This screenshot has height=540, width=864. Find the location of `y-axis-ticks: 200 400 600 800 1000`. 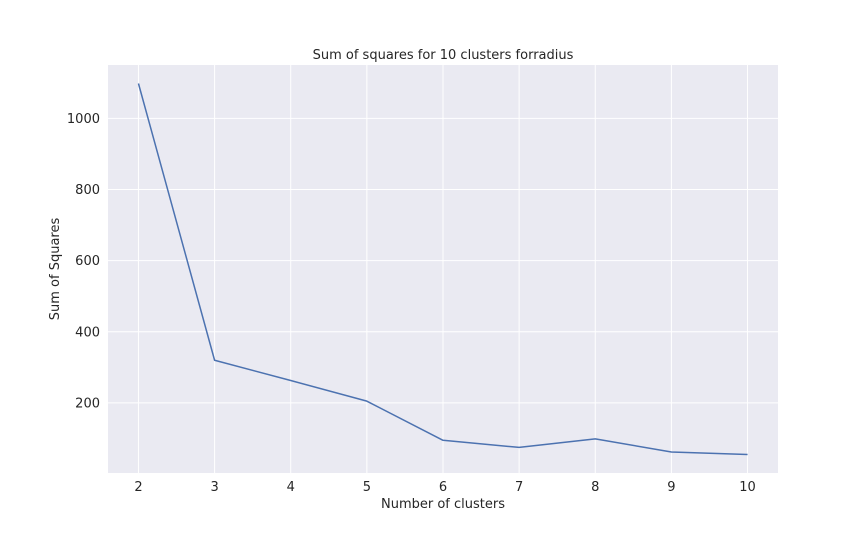

y-axis-ticks: 200 400 600 800 1000 is located at coordinates (83, 262).